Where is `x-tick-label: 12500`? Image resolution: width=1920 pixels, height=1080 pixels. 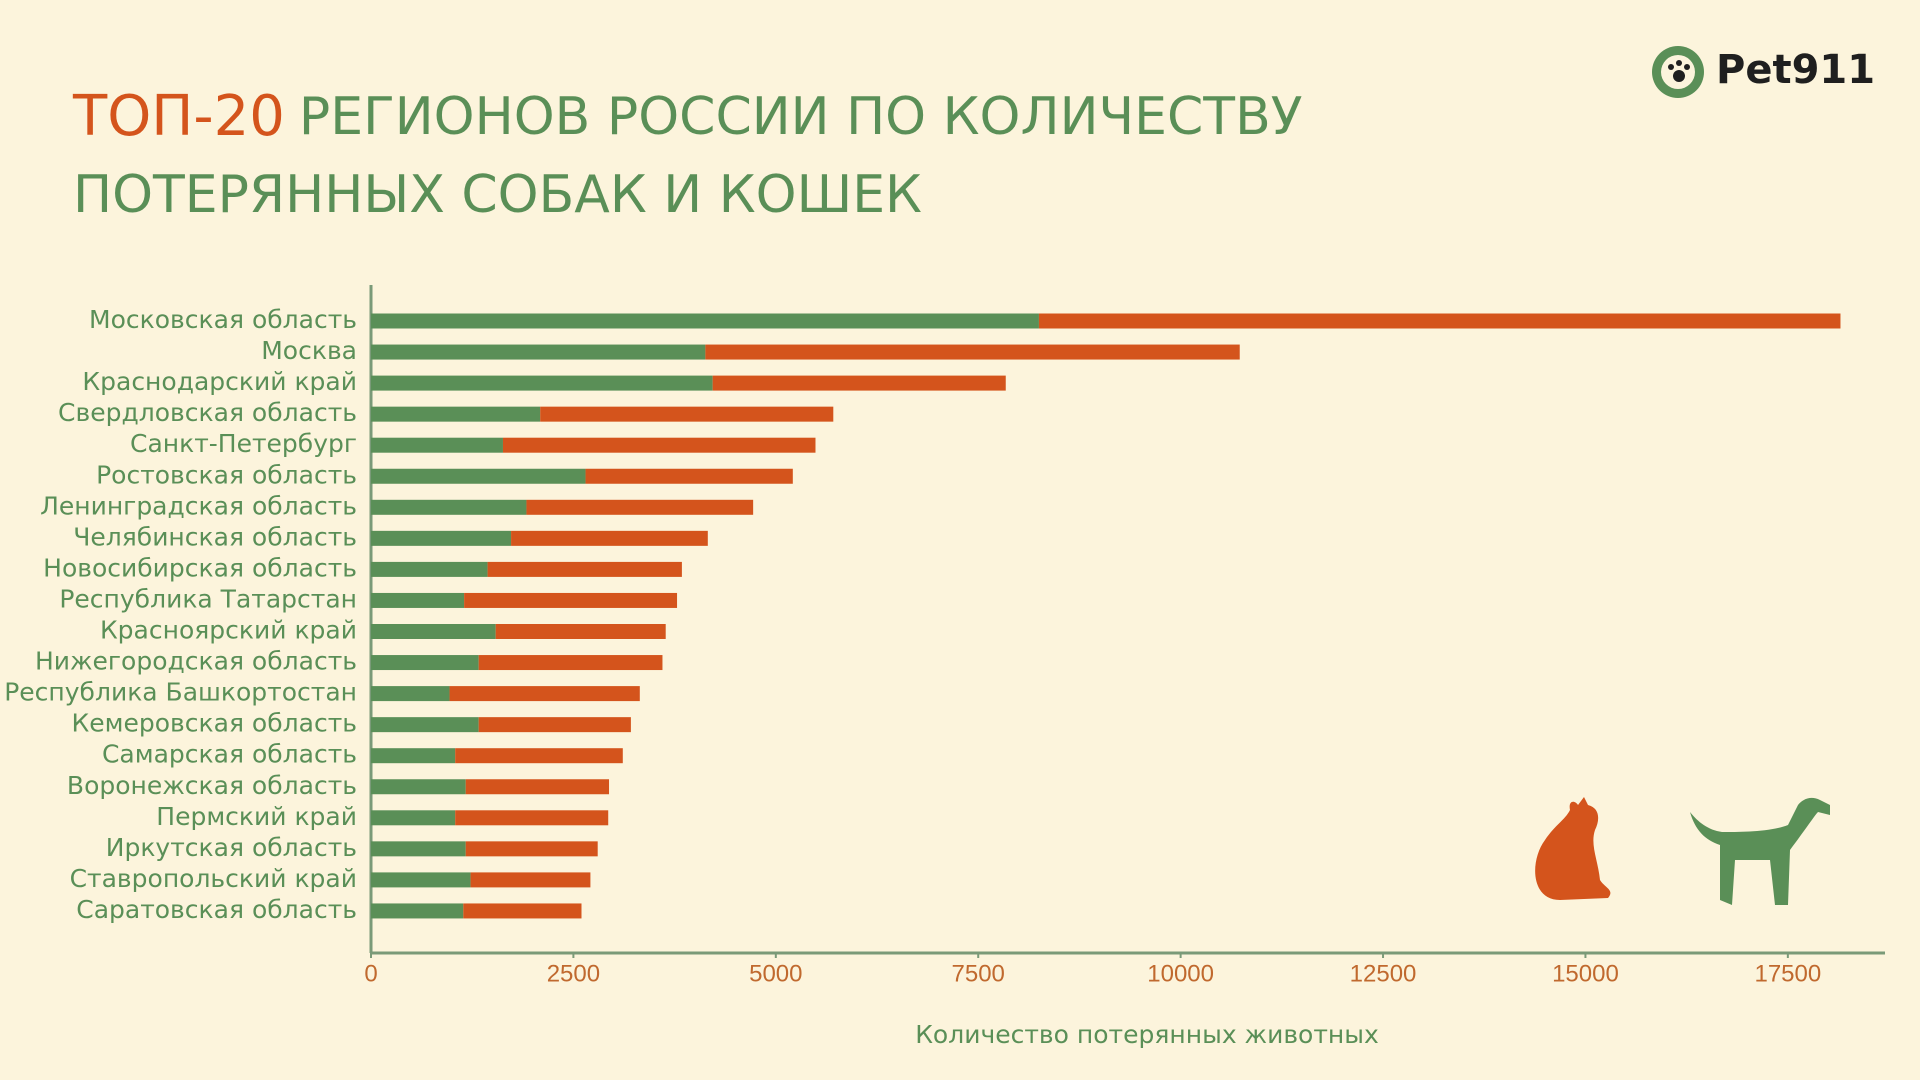 x-tick-label: 12500 is located at coordinates (1383, 973).